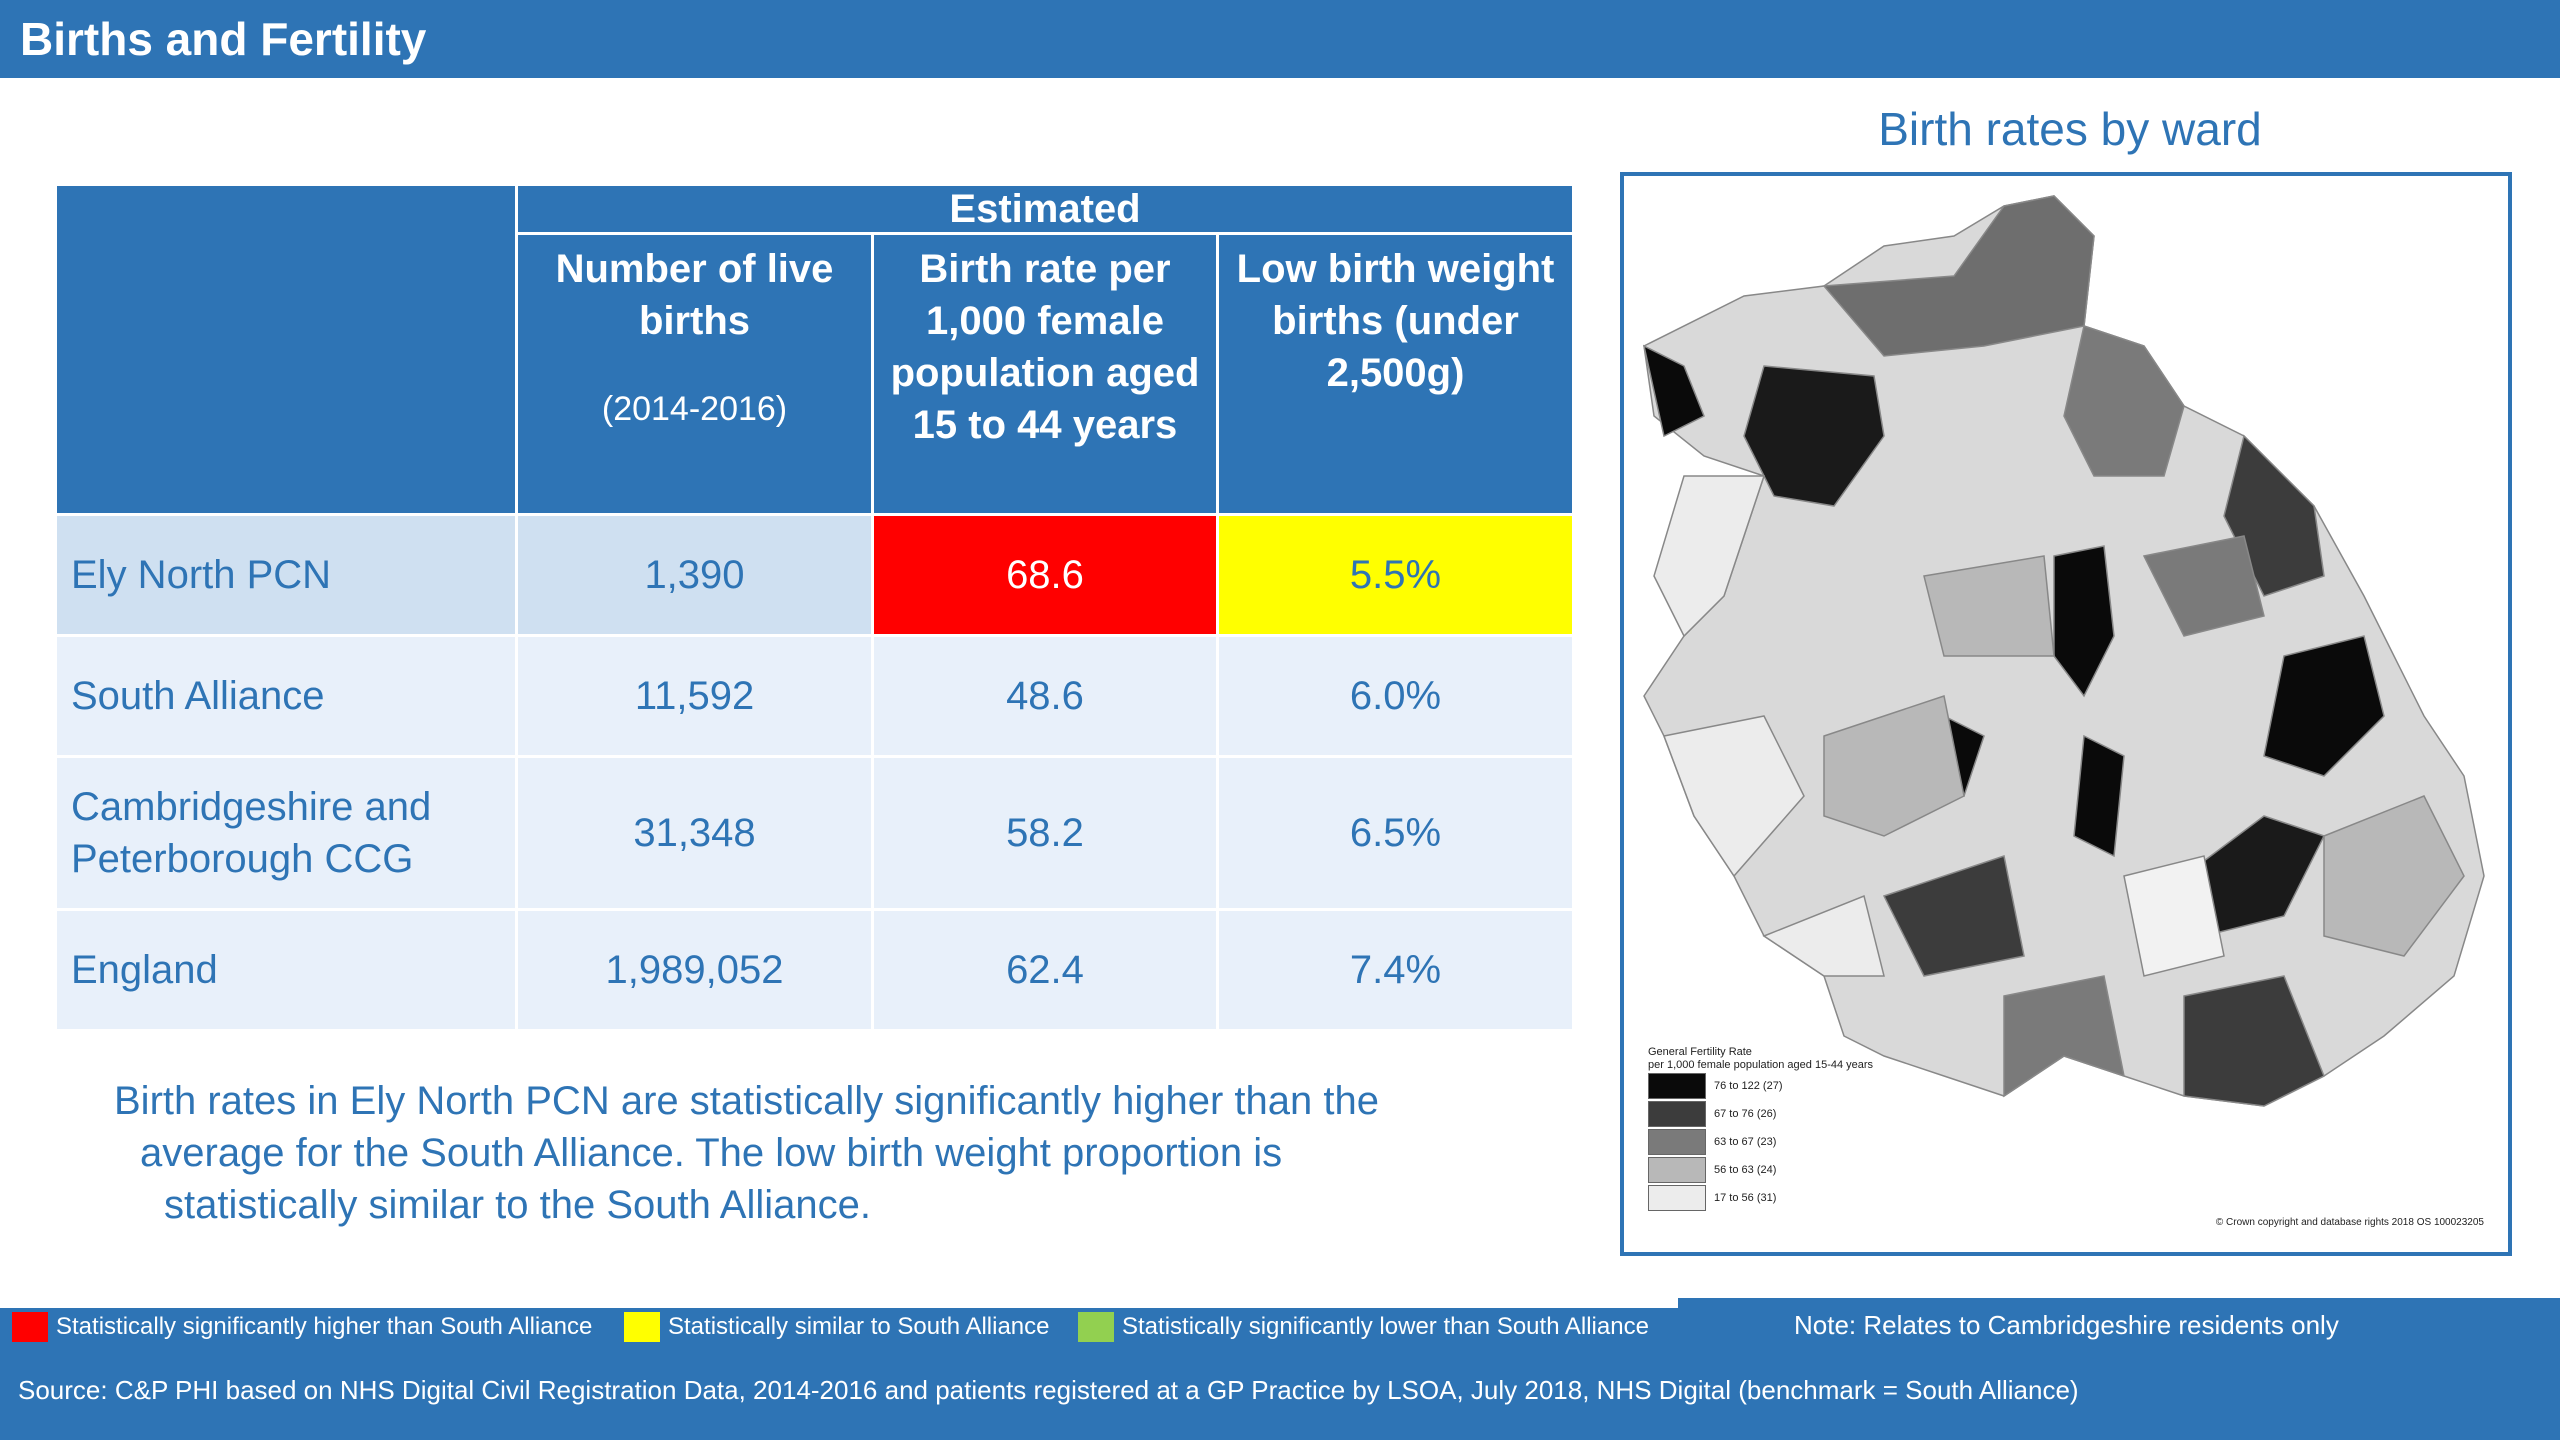  I want to click on page-title: Births and Fertility, so click(223, 39).